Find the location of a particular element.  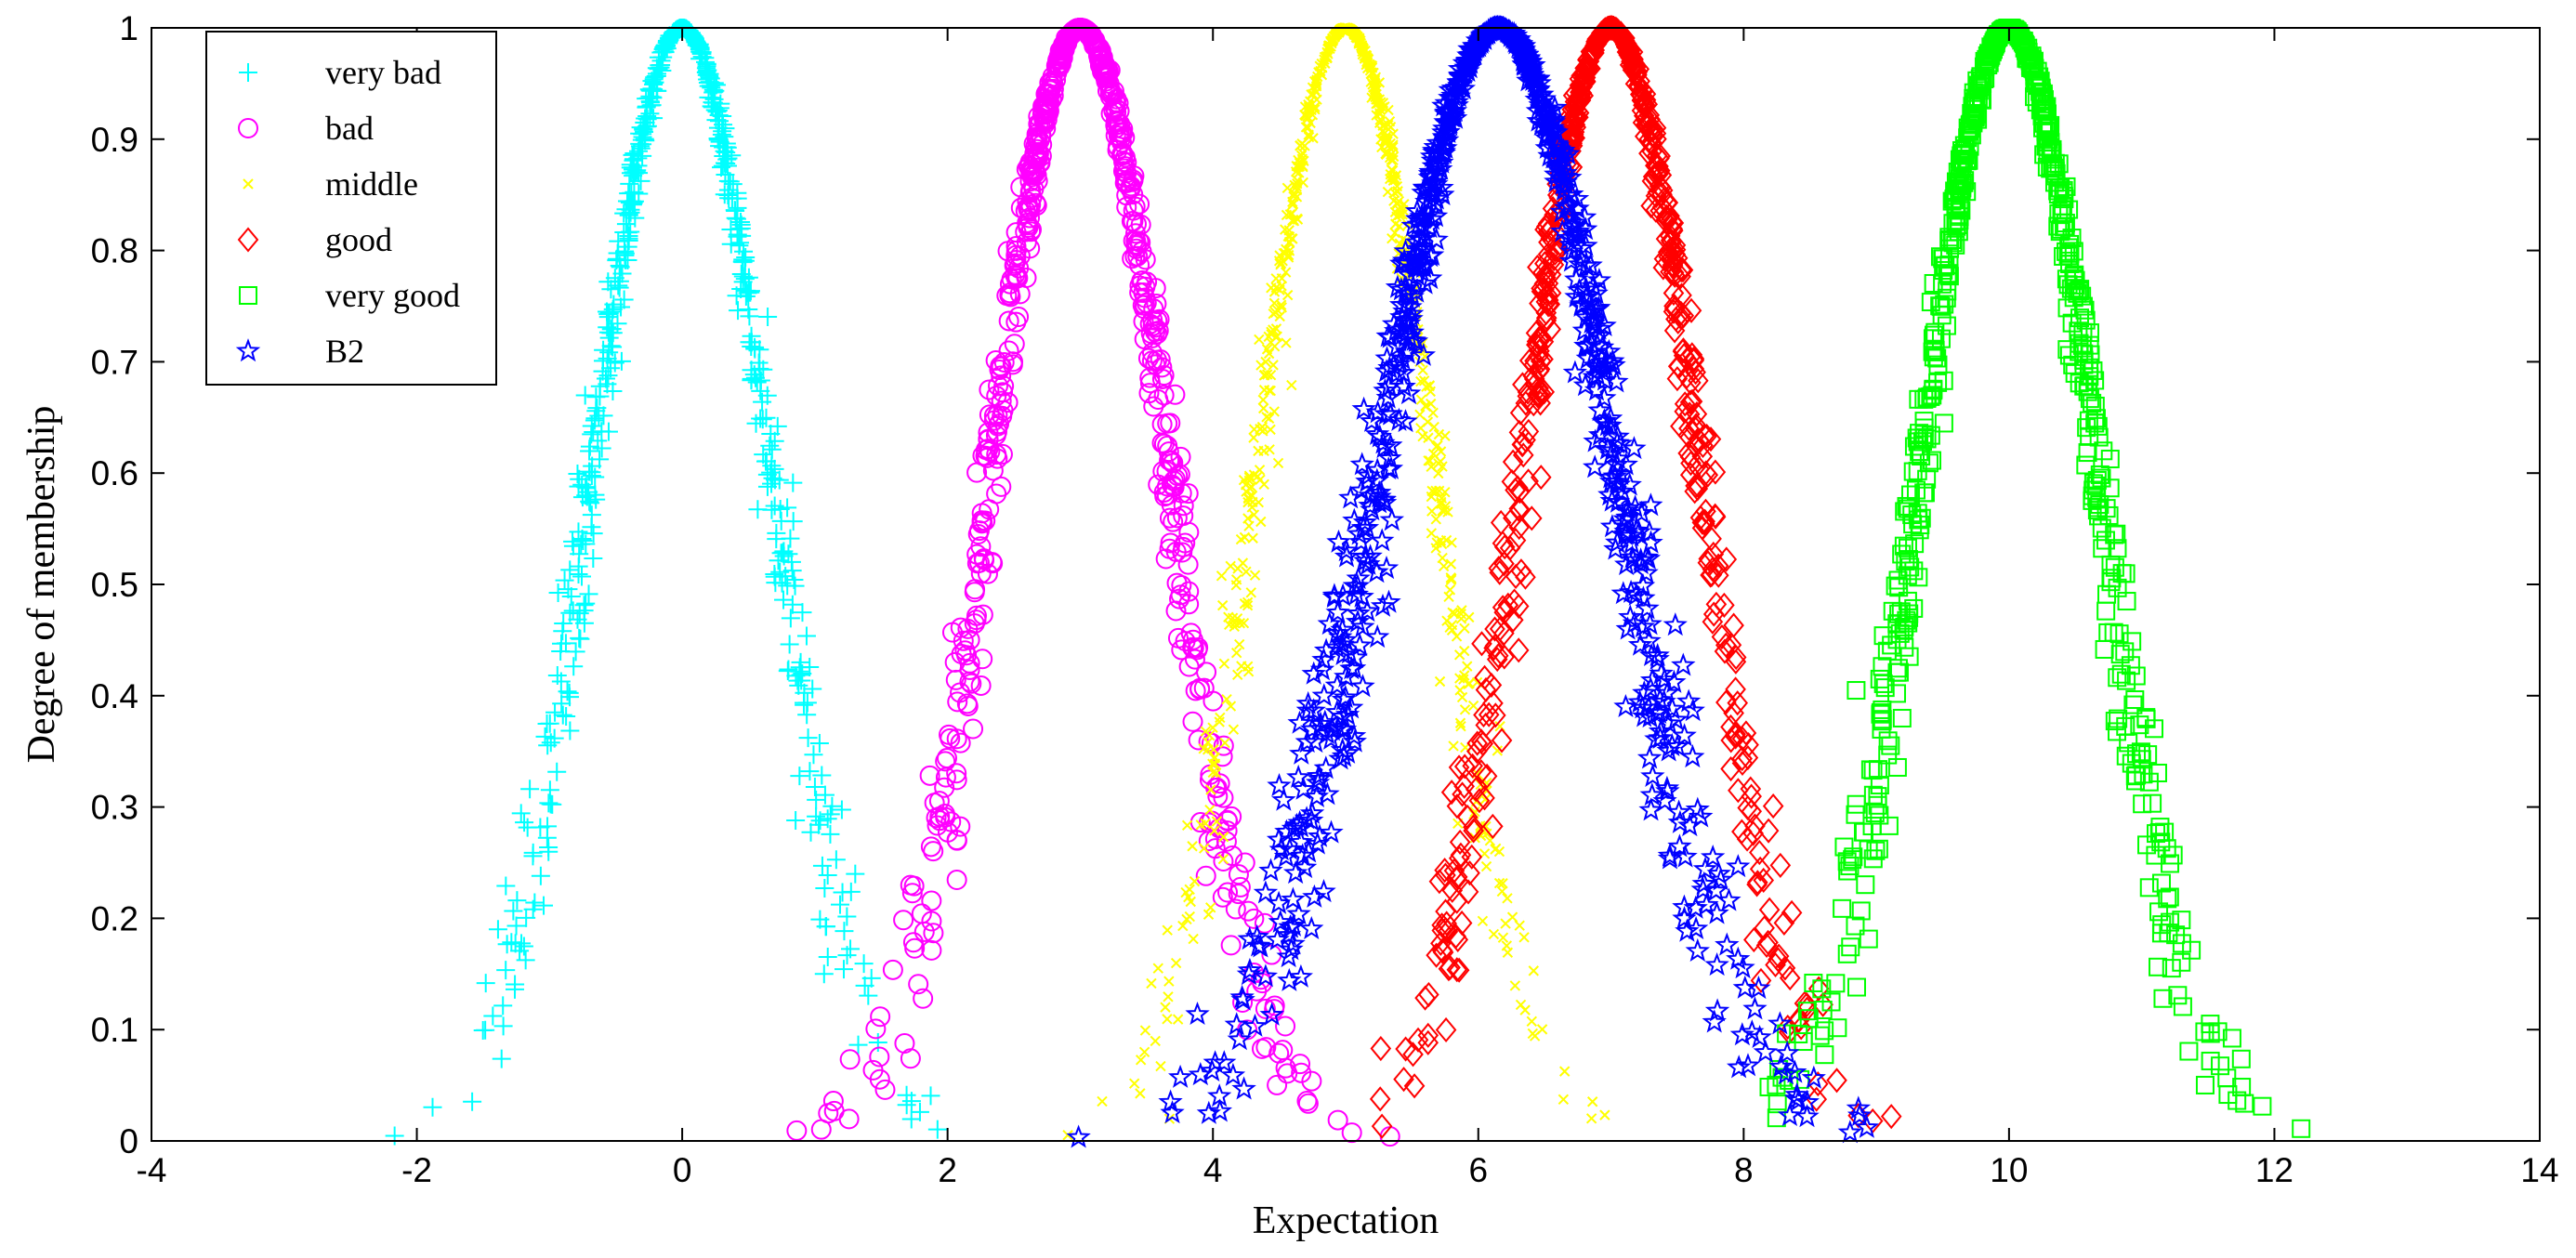

legend-marker is located at coordinates (248, 128).